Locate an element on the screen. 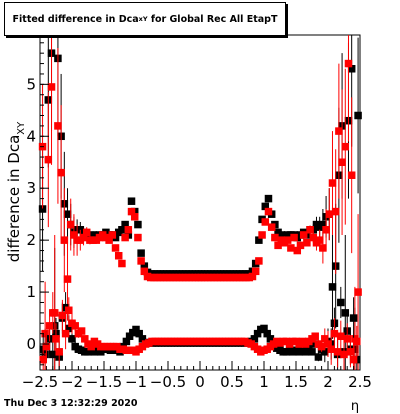 This screenshot has width=400, height=414. y-axis-title-main: difference in Dca is located at coordinates (14, 199).